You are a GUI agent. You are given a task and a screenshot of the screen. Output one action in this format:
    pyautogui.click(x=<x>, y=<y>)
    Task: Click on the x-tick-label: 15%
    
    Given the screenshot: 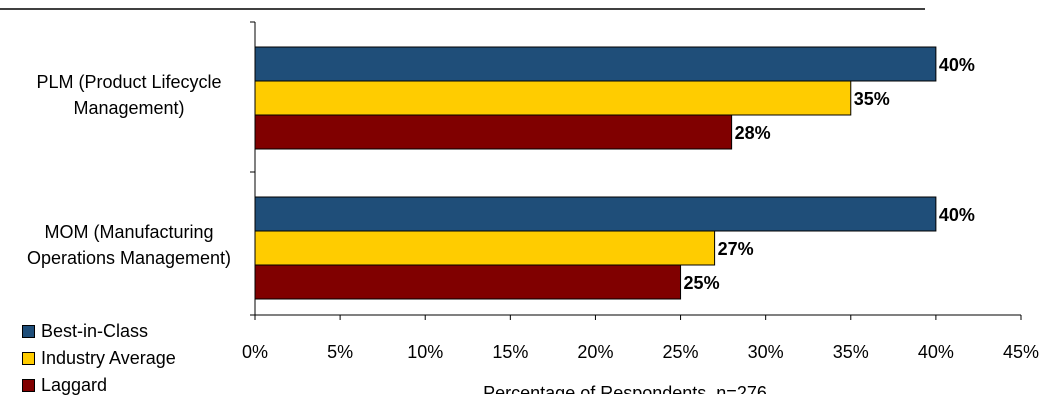 What is the action you would take?
    pyautogui.click(x=510, y=352)
    